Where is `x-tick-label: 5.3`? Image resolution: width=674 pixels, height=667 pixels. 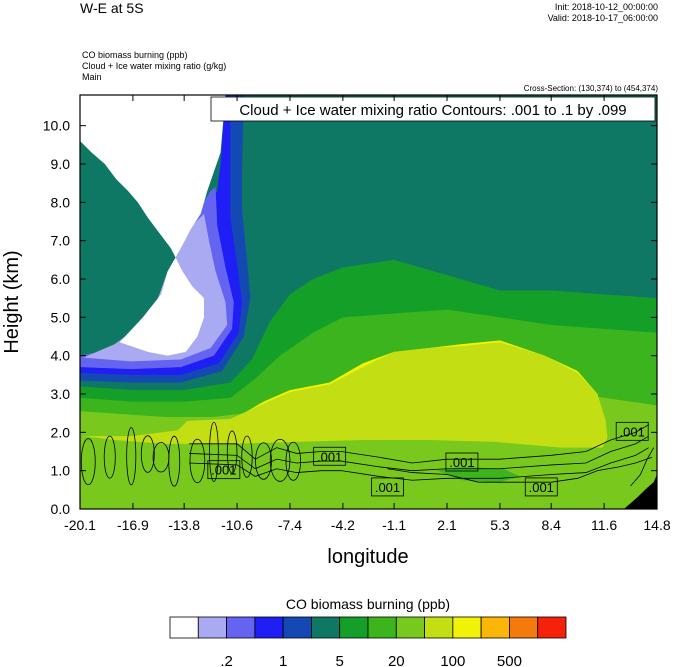
x-tick-label: 5.3 is located at coordinates (500, 525).